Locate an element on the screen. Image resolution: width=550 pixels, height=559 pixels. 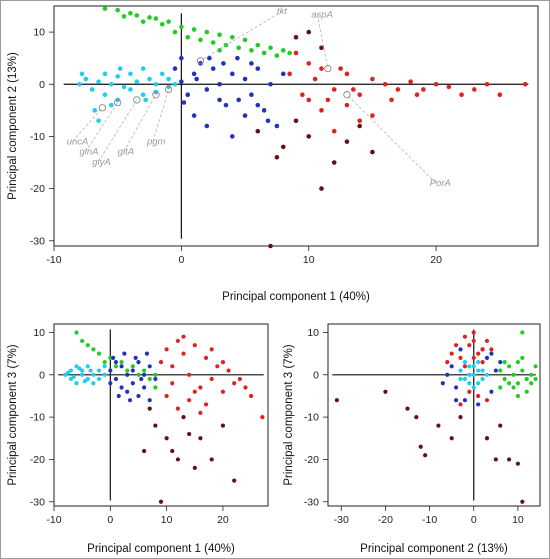
y-tick-label: -10 is located at coordinates (37, 418).